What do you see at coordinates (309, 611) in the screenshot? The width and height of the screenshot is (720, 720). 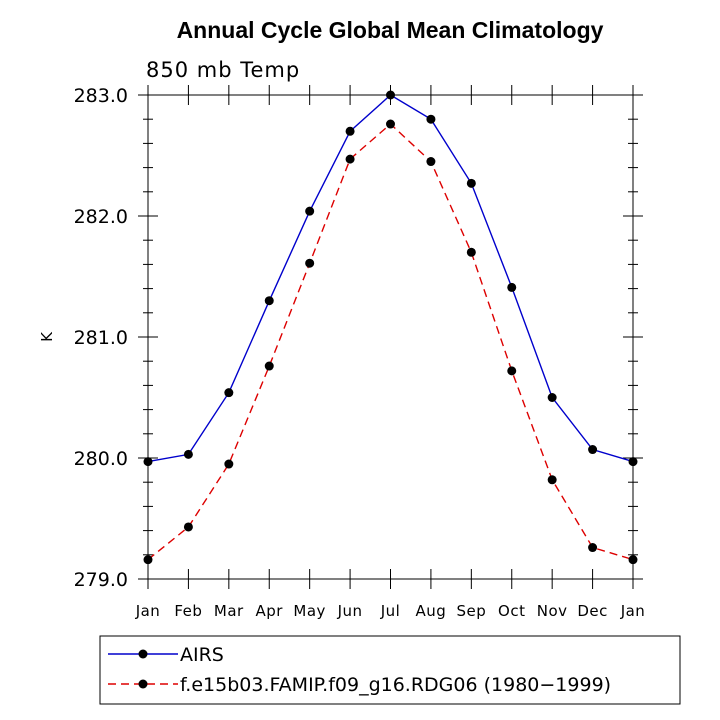 I see `x-tick-label: May` at bounding box center [309, 611].